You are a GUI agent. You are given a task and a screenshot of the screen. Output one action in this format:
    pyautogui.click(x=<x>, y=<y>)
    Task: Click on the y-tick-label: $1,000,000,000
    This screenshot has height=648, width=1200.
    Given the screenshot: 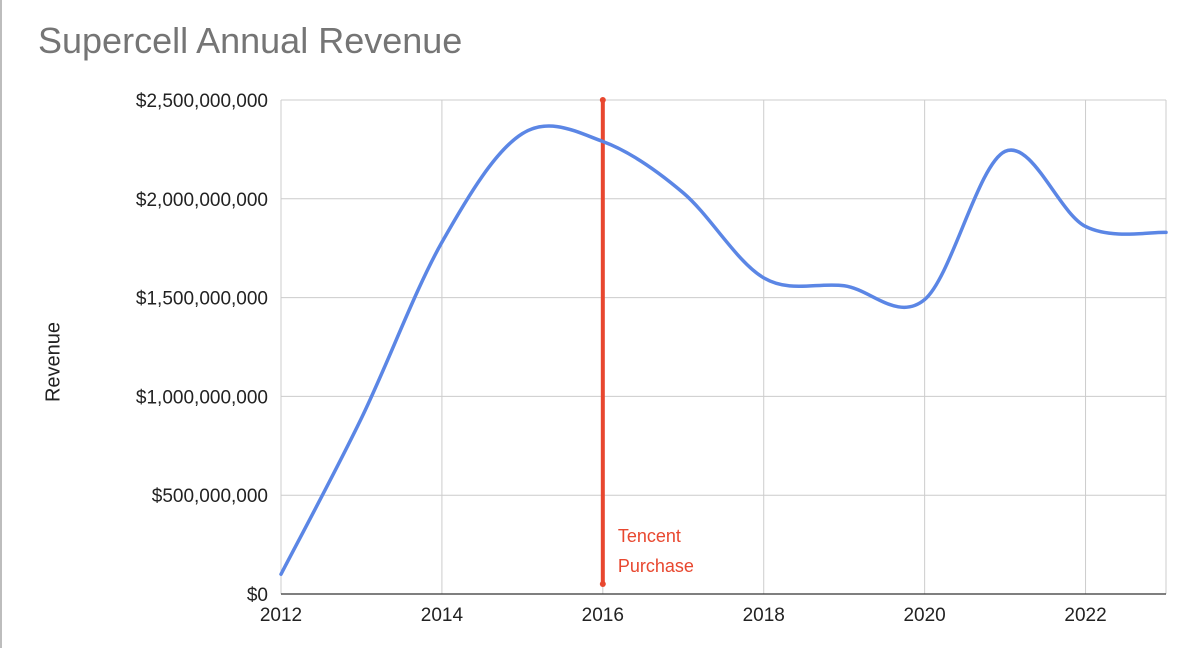 What is the action you would take?
    pyautogui.click(x=202, y=397)
    